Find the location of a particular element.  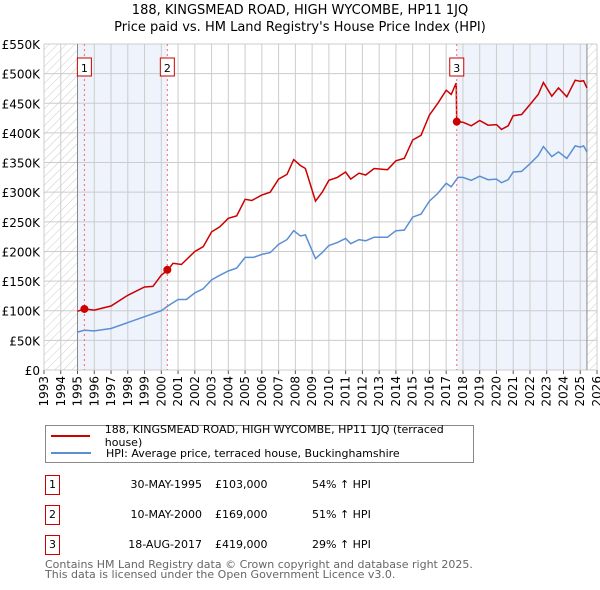

x-tick-label: 2013 is located at coordinates (379, 391).